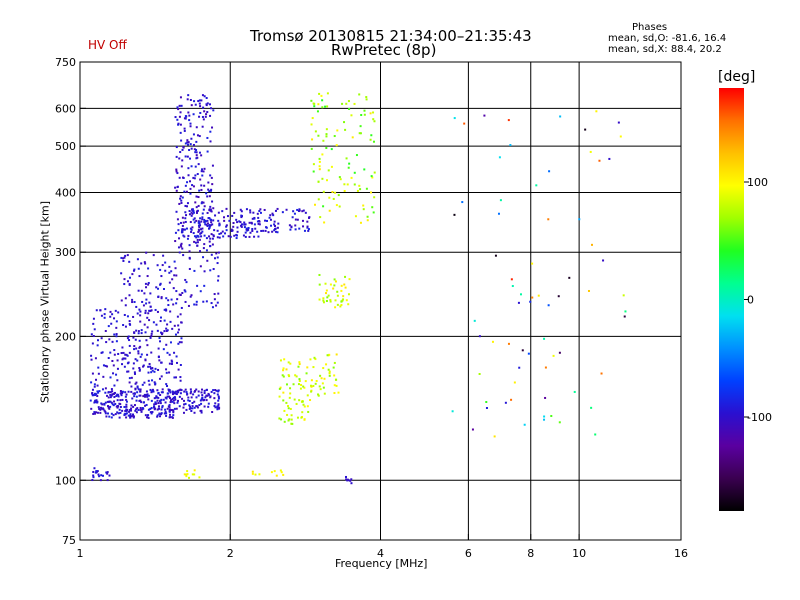  Describe the element at coordinates (737, 77) in the screenshot. I see `colorbar-unit-label: [deg]` at that location.